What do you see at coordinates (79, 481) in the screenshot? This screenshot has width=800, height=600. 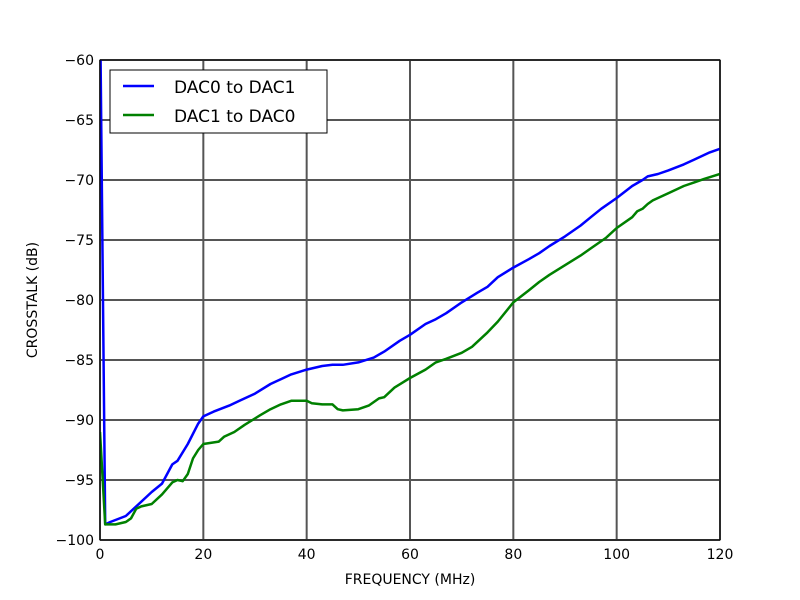 I see `y-tick-label: −95` at bounding box center [79, 481].